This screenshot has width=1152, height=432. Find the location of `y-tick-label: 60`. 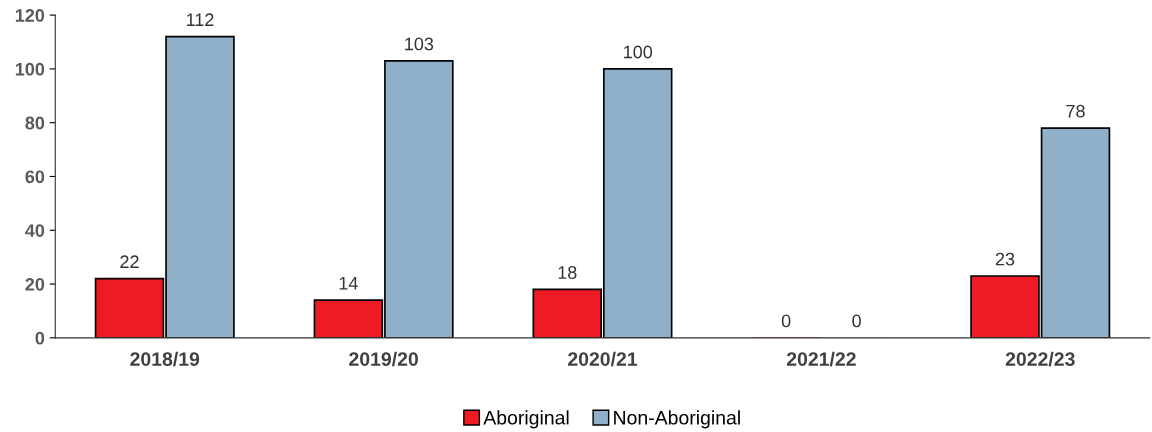

y-tick-label: 60 is located at coordinates (35, 177).